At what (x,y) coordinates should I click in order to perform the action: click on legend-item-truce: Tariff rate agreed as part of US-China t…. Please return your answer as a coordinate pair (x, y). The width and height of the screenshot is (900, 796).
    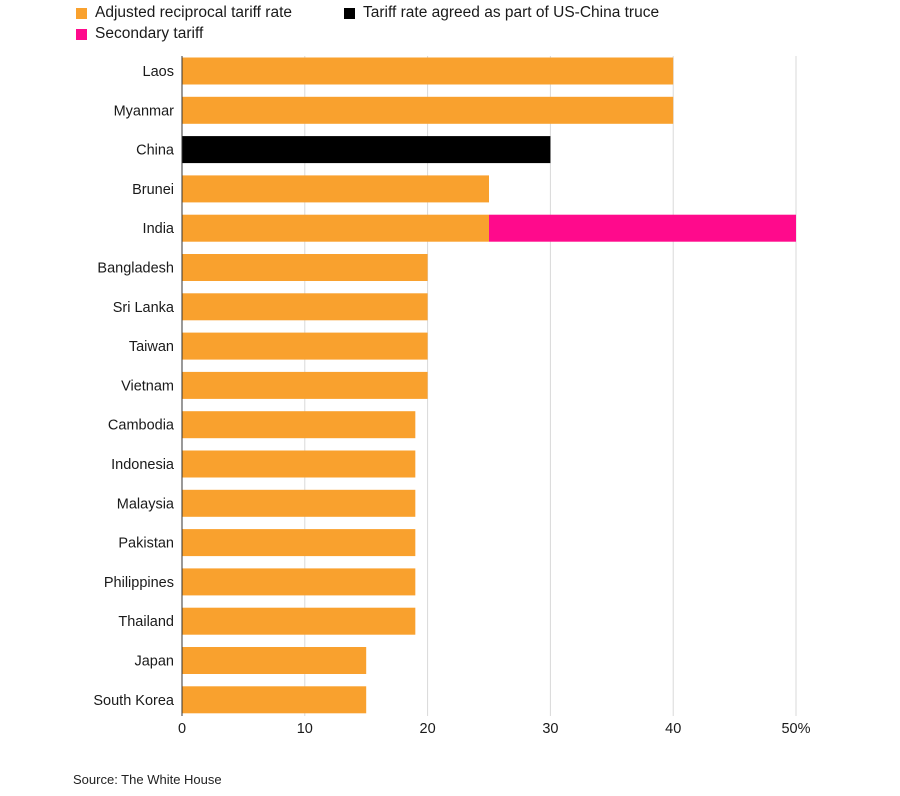
    Looking at the image, I should click on (501, 13).